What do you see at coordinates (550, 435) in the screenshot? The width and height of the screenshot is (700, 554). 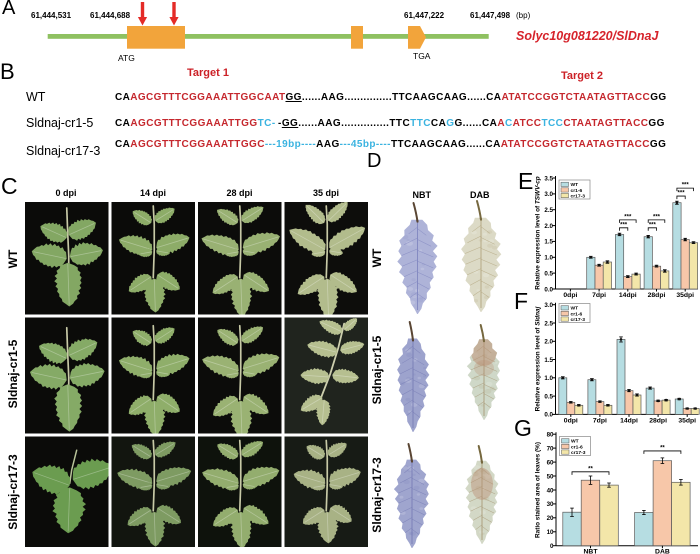 I see `svg-text: 80` at bounding box center [550, 435].